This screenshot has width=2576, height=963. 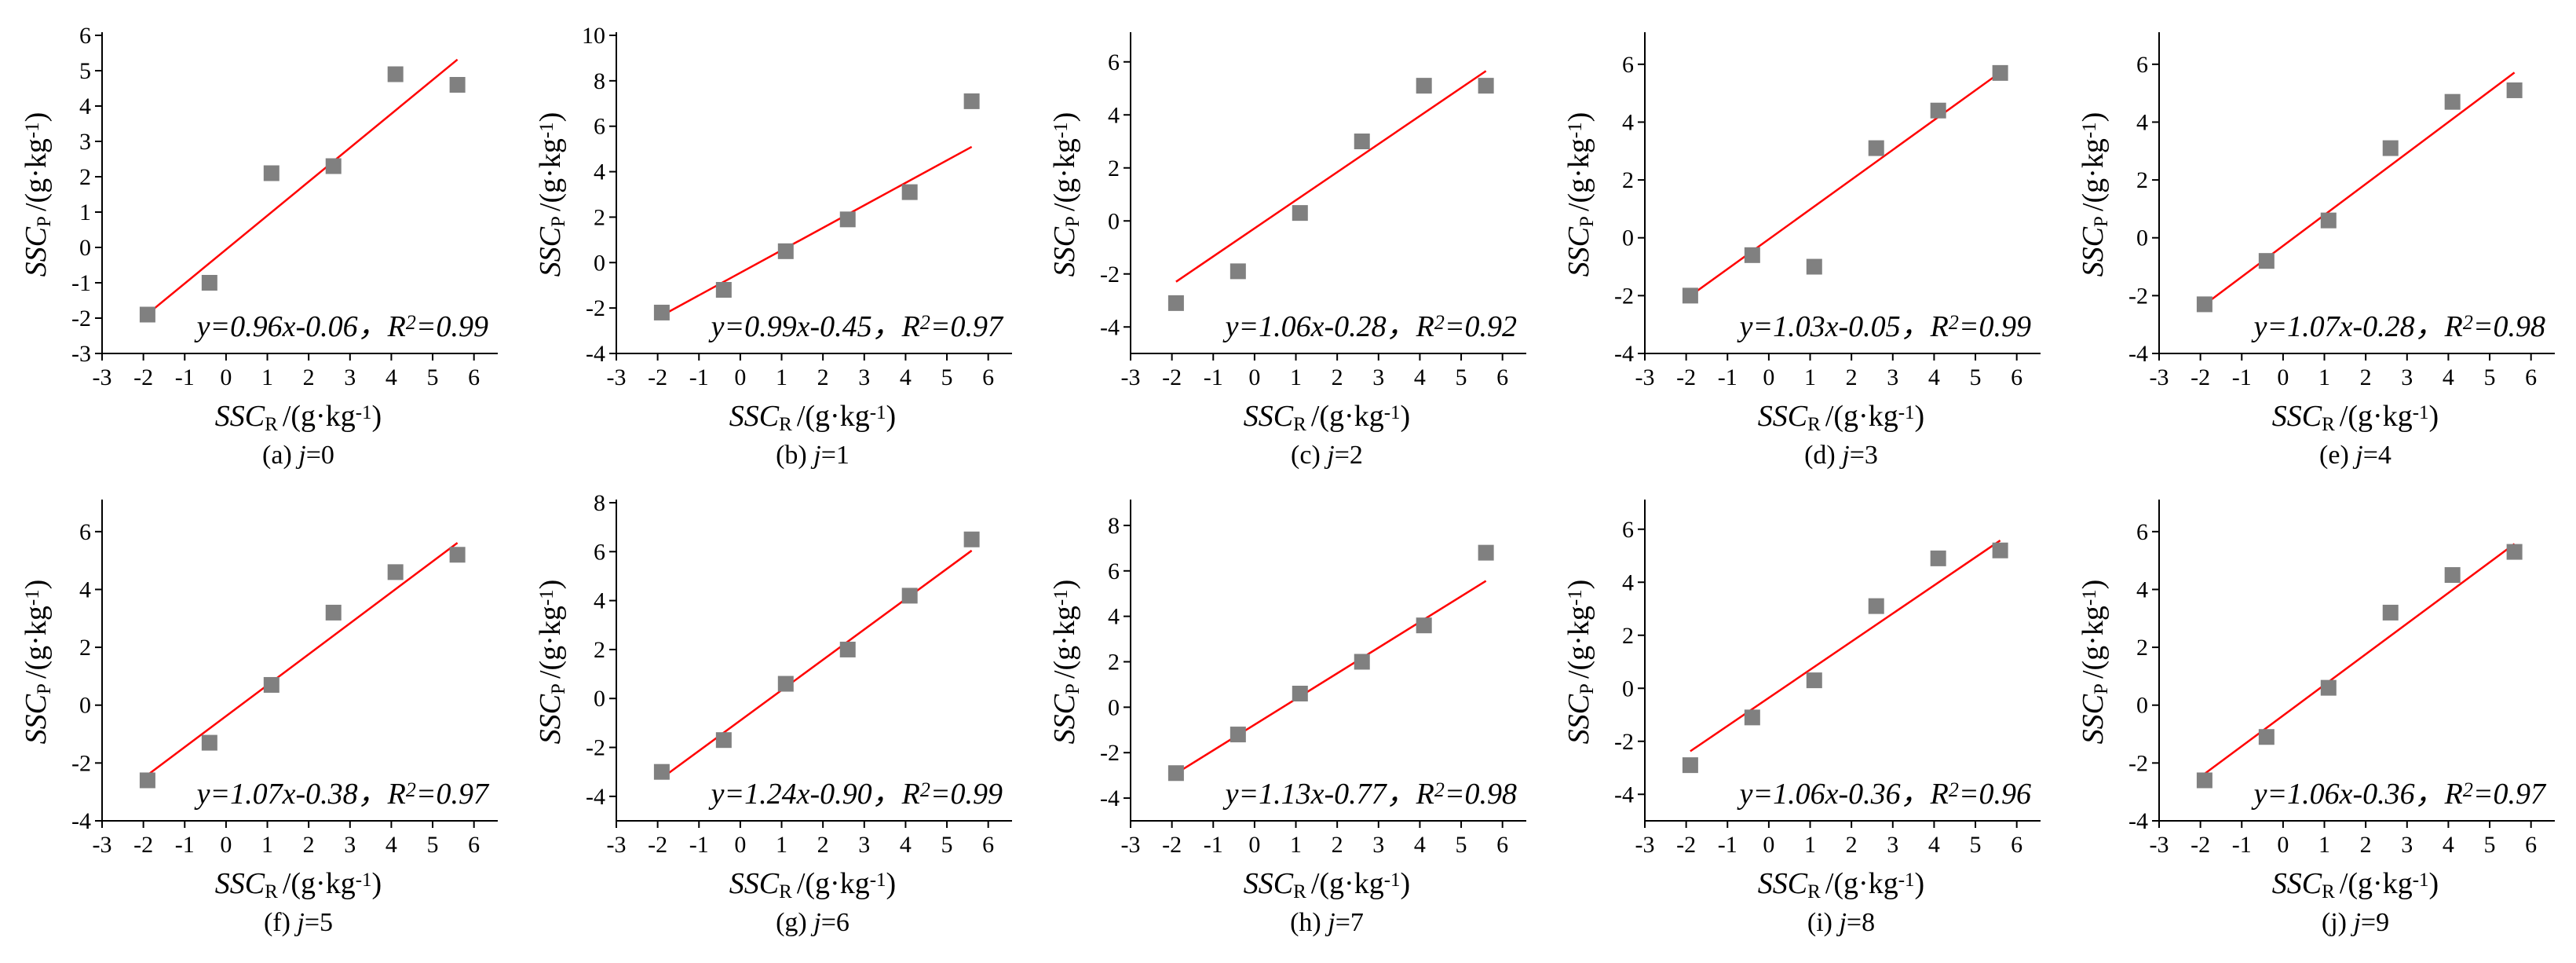 I want to click on regression-equation: y=1.07x-0.38，R2=0.97, so click(x=342, y=795).